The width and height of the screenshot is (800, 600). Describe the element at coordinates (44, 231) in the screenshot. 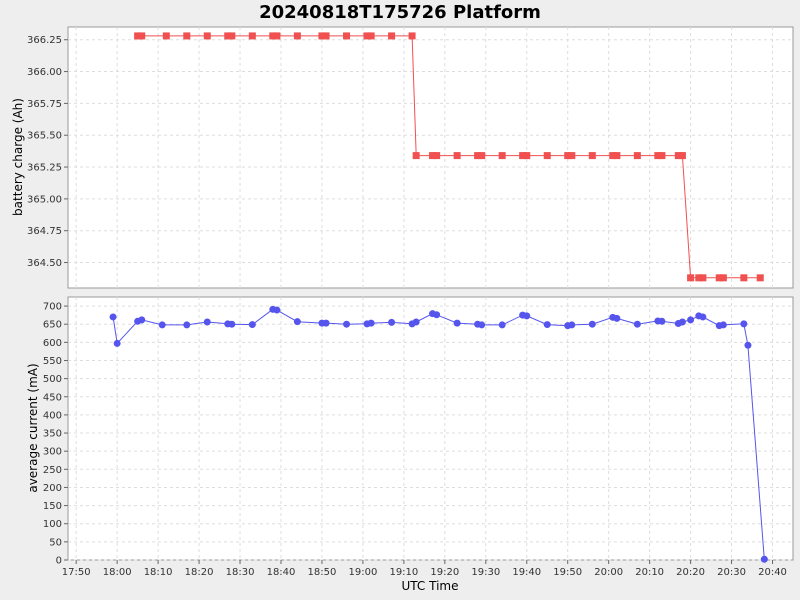

I see `y-tick-label: 364.75` at that location.